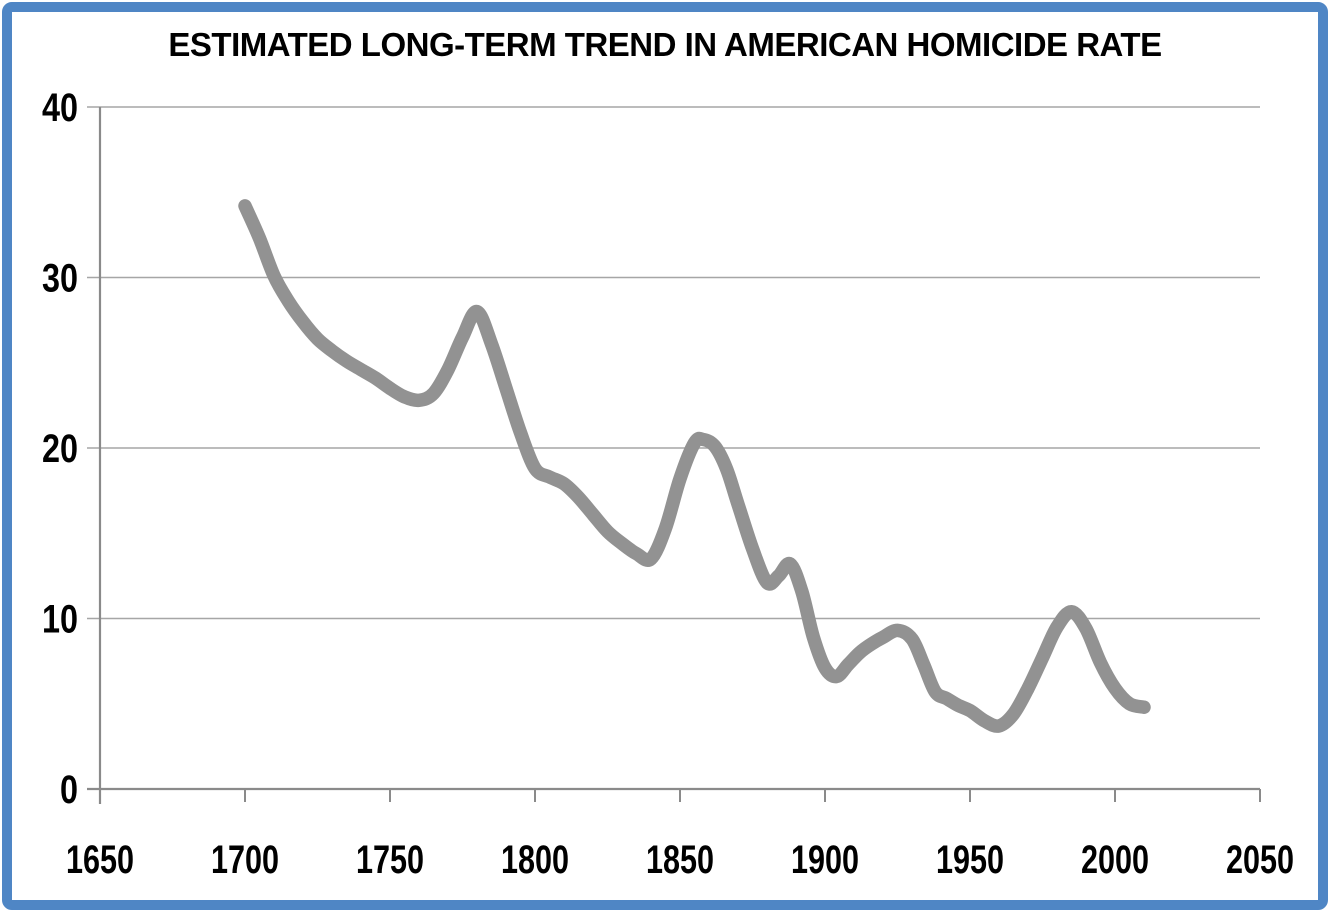  What do you see at coordinates (1115, 860) in the screenshot?
I see `x-tick-label-2000: 2000` at bounding box center [1115, 860].